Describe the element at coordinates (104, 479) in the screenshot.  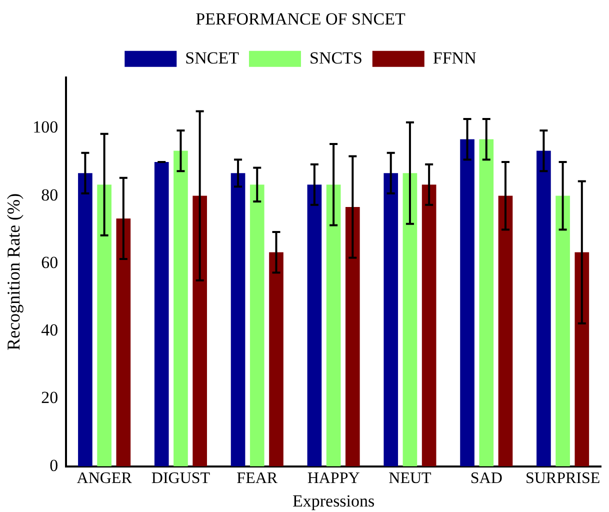
I see `x-tick-label: ANGER` at that location.